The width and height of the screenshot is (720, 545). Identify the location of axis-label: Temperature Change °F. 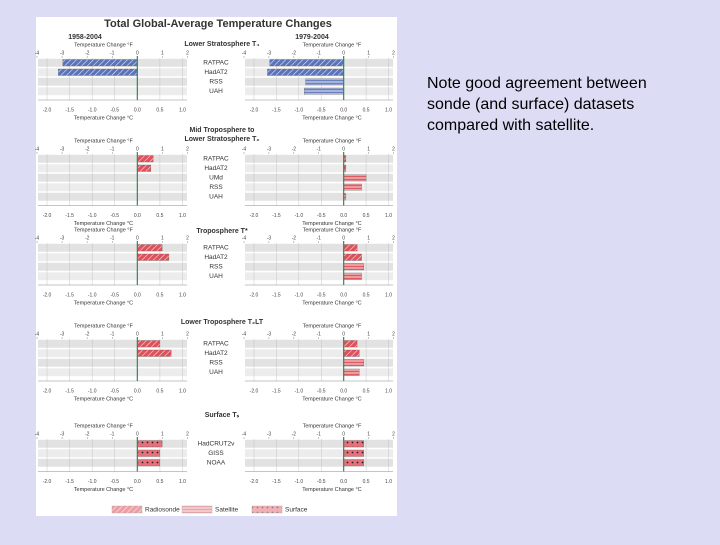
(103, 426).